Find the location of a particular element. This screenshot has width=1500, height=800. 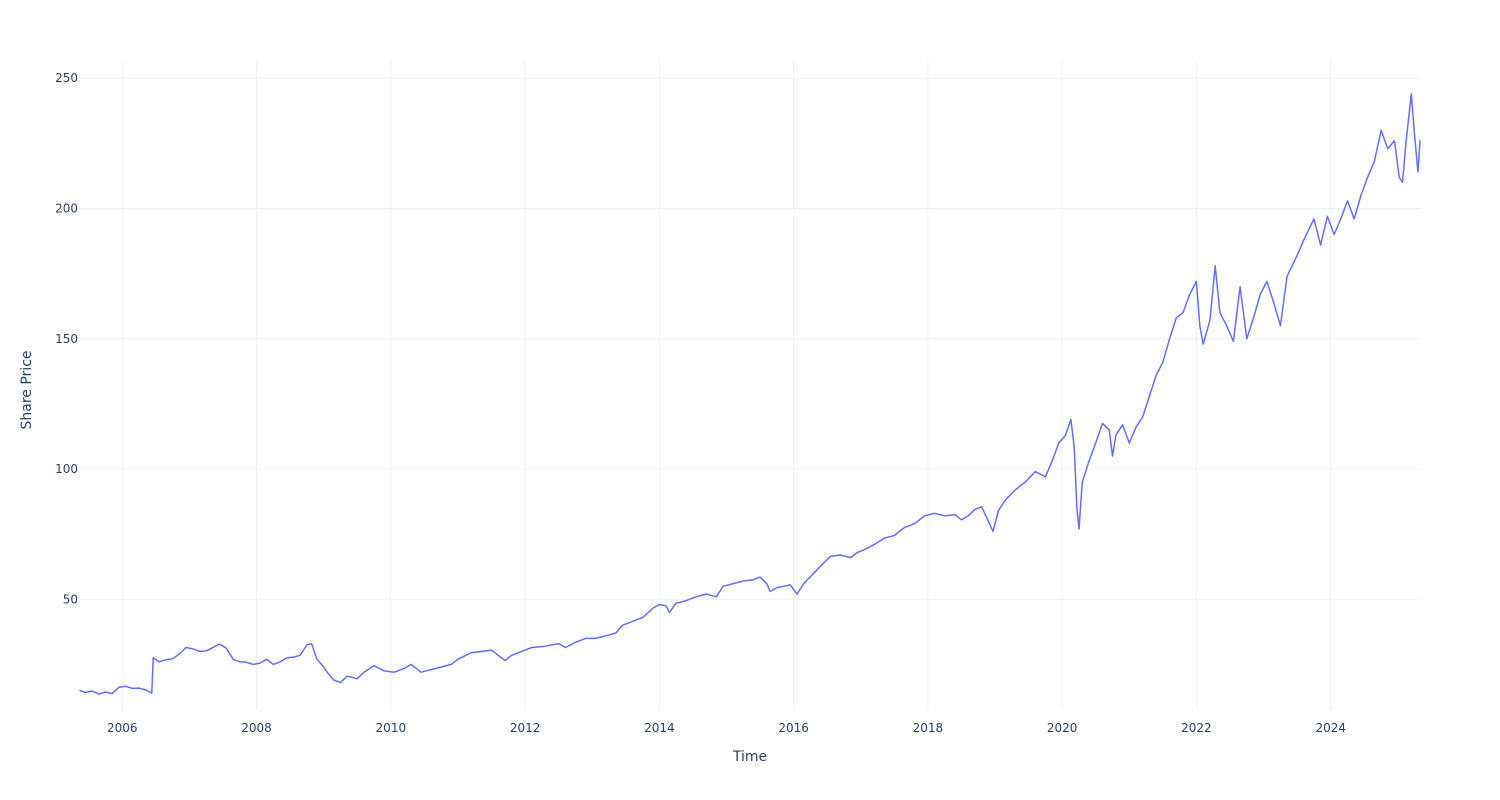

y-tick-label: 250 is located at coordinates (66, 78).